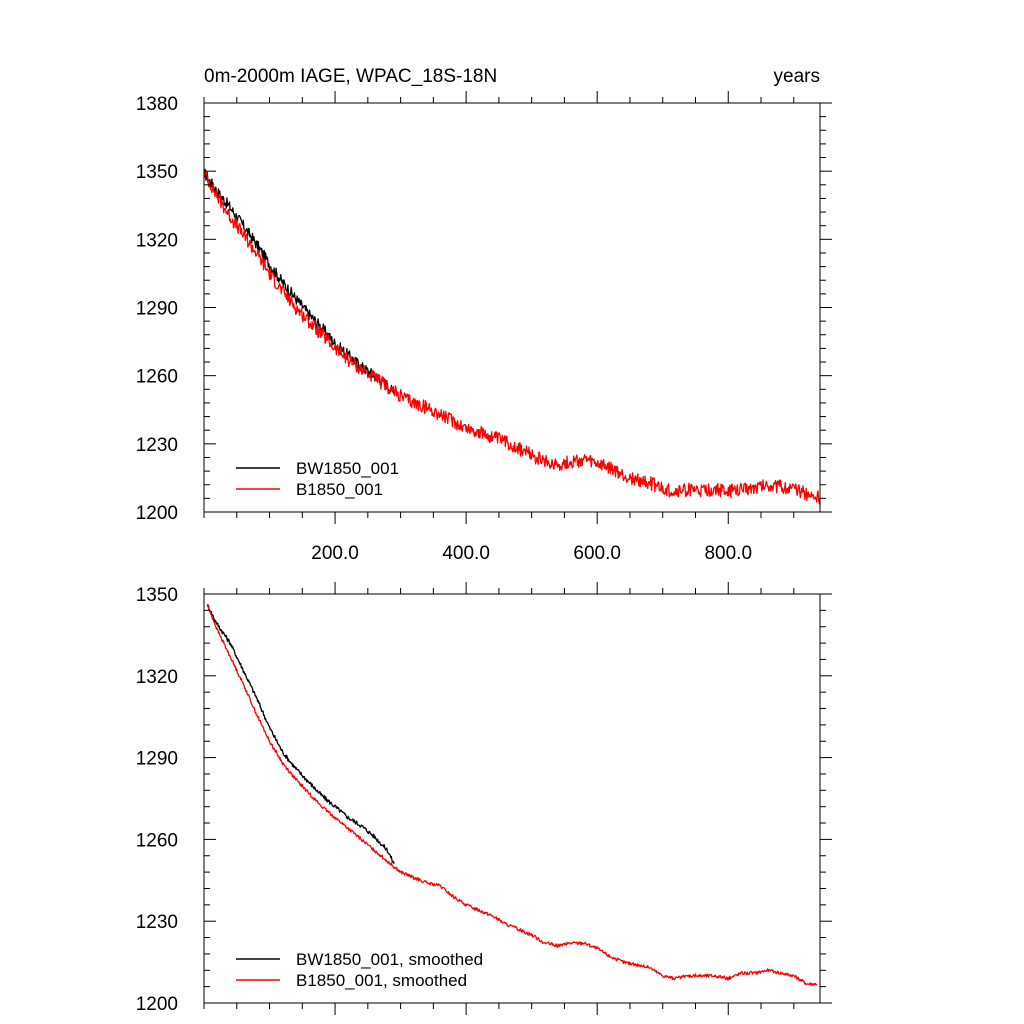 The width and height of the screenshot is (1024, 1024). What do you see at coordinates (466, 553) in the screenshot?
I see `x-tick-label: 400.0` at bounding box center [466, 553].